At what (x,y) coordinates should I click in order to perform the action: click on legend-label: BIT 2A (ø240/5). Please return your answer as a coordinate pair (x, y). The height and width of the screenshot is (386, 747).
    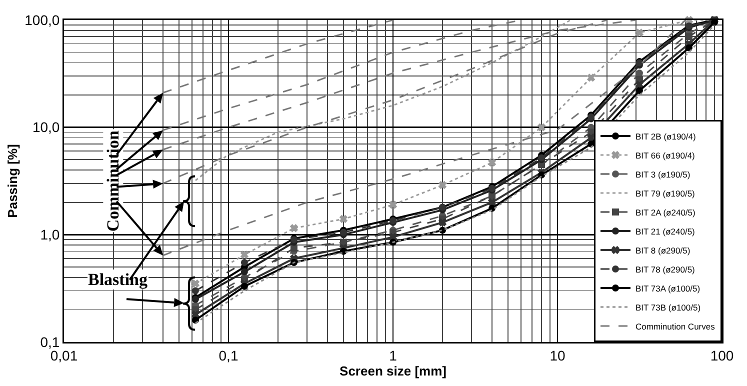
    Looking at the image, I should click on (666, 212).